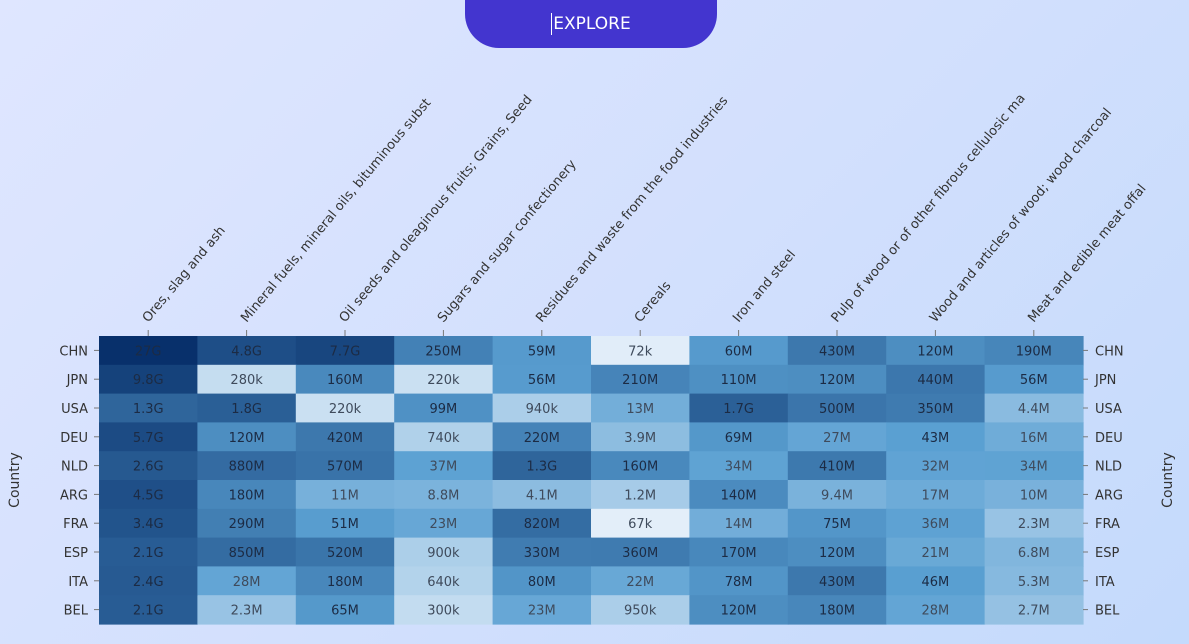 The height and width of the screenshot is (644, 1189). Describe the element at coordinates (837, 611) in the screenshot. I see `cell-value-label: 180M` at that location.